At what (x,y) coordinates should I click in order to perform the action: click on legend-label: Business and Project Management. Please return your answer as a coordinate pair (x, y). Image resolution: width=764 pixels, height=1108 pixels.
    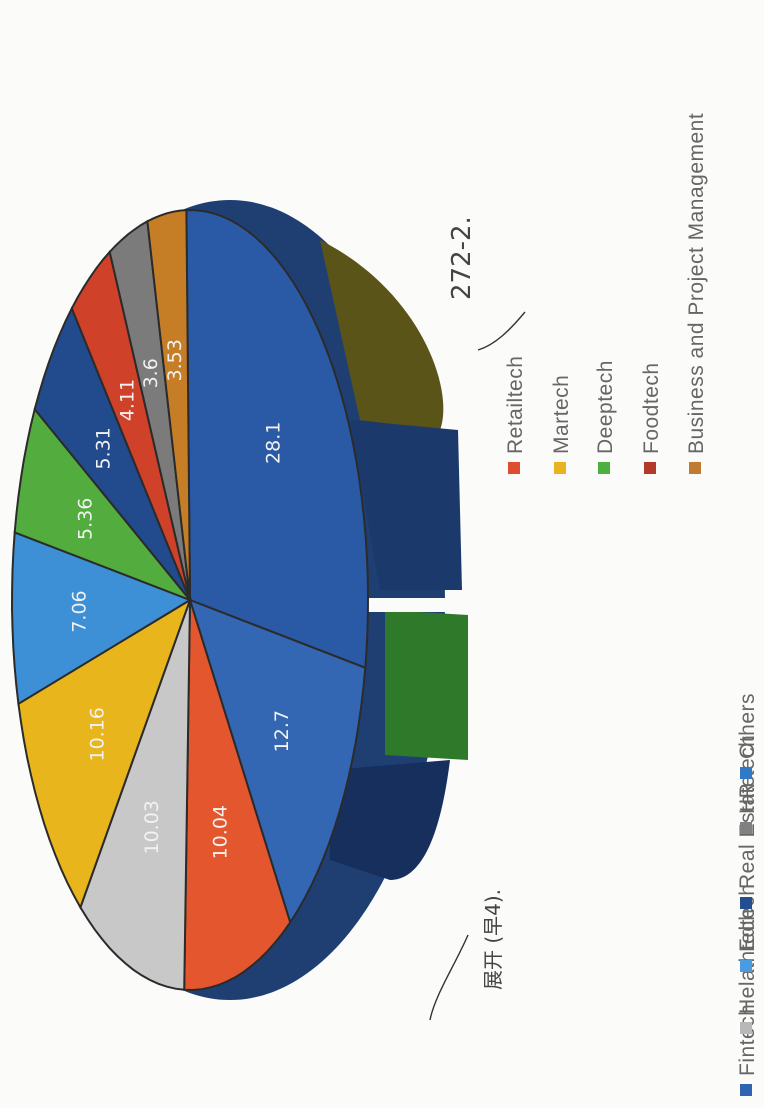
    Looking at the image, I should click on (696, 283).